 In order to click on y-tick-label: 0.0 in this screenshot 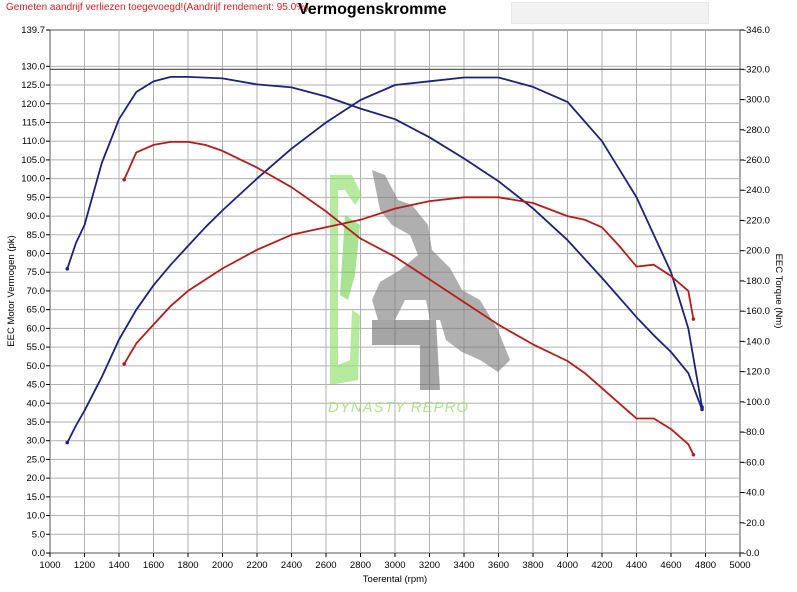, I will do `click(38, 553)`.